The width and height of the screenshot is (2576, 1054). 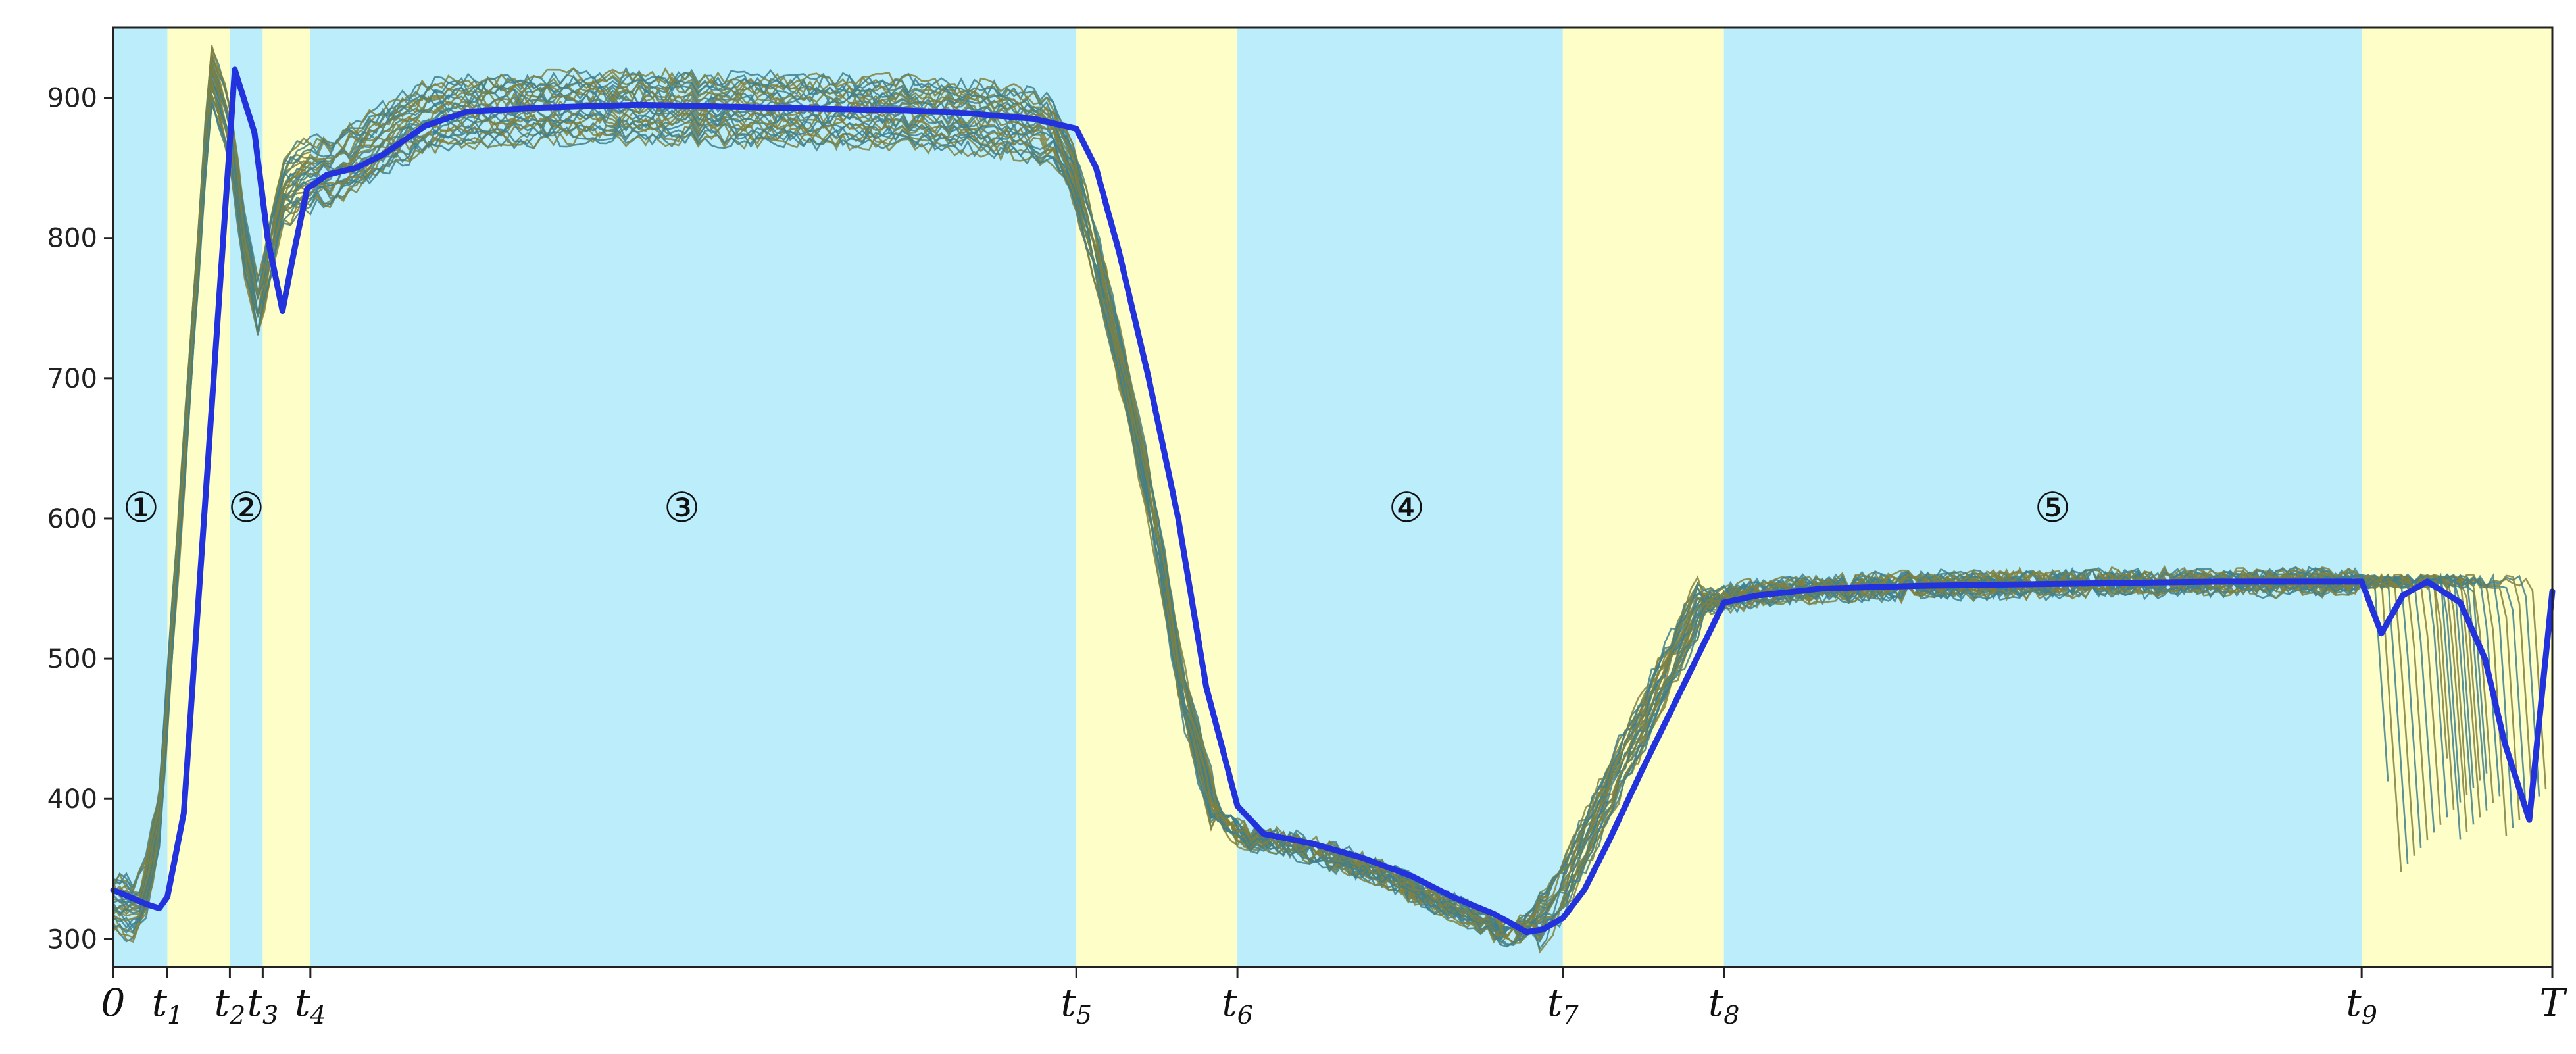 I want to click on y-tick-label-900: 900, so click(x=72, y=99).